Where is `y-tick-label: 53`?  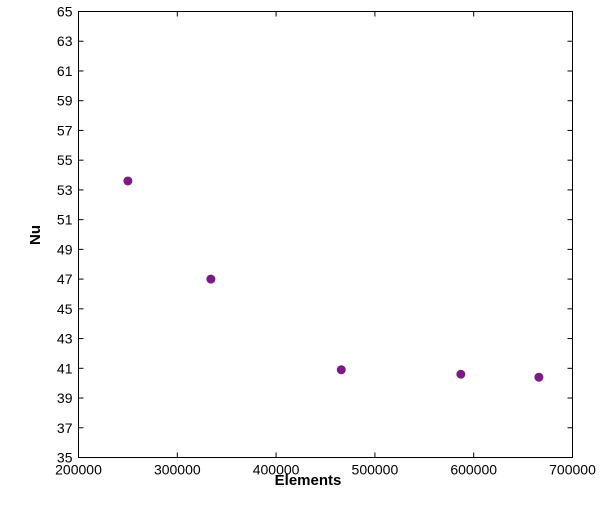 y-tick-label: 53 is located at coordinates (65, 190).